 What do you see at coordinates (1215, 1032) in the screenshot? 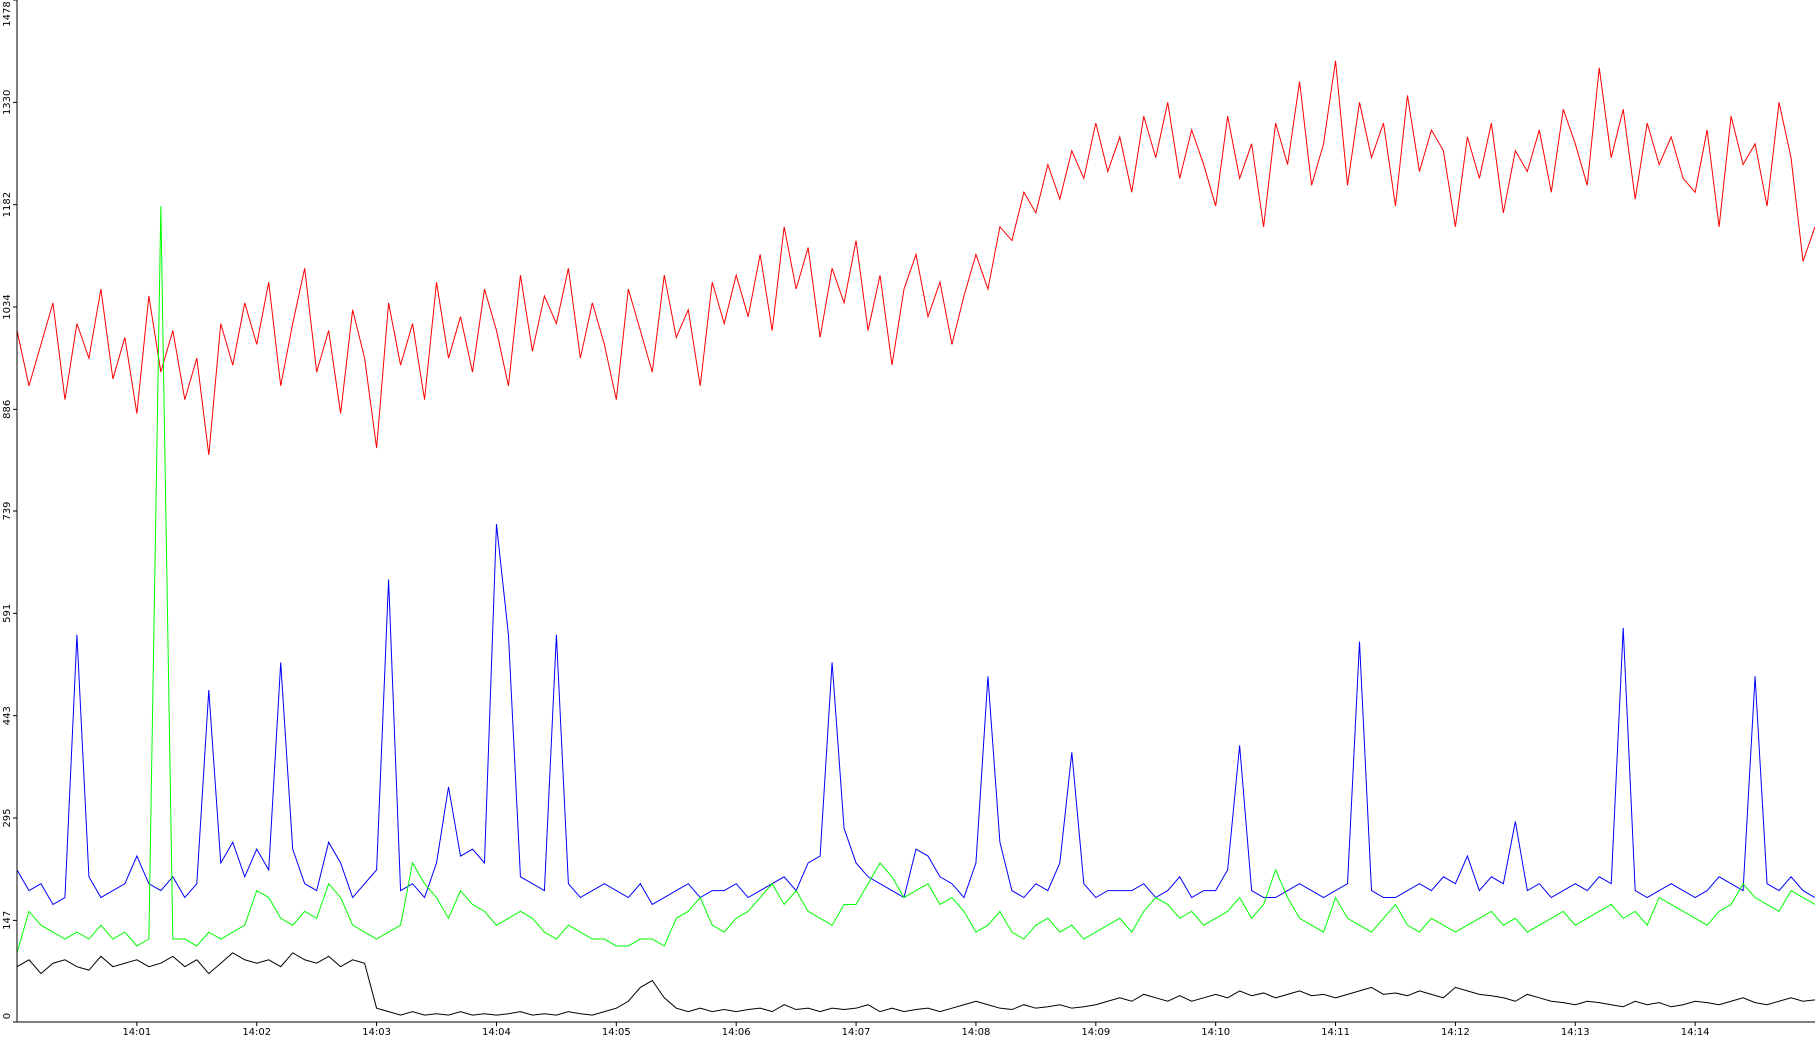
I see `x-tick-label: 14:10` at bounding box center [1215, 1032].